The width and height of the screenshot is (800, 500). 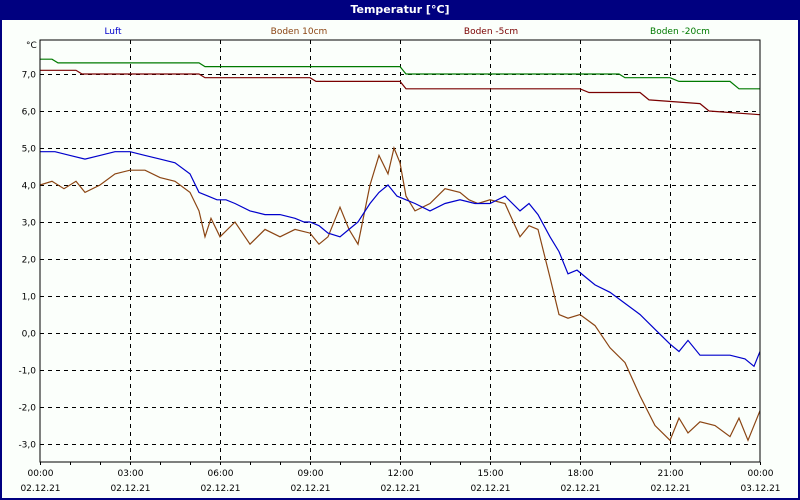 What do you see at coordinates (299, 32) in the screenshot?
I see `legend-item: Boden 10cm` at bounding box center [299, 32].